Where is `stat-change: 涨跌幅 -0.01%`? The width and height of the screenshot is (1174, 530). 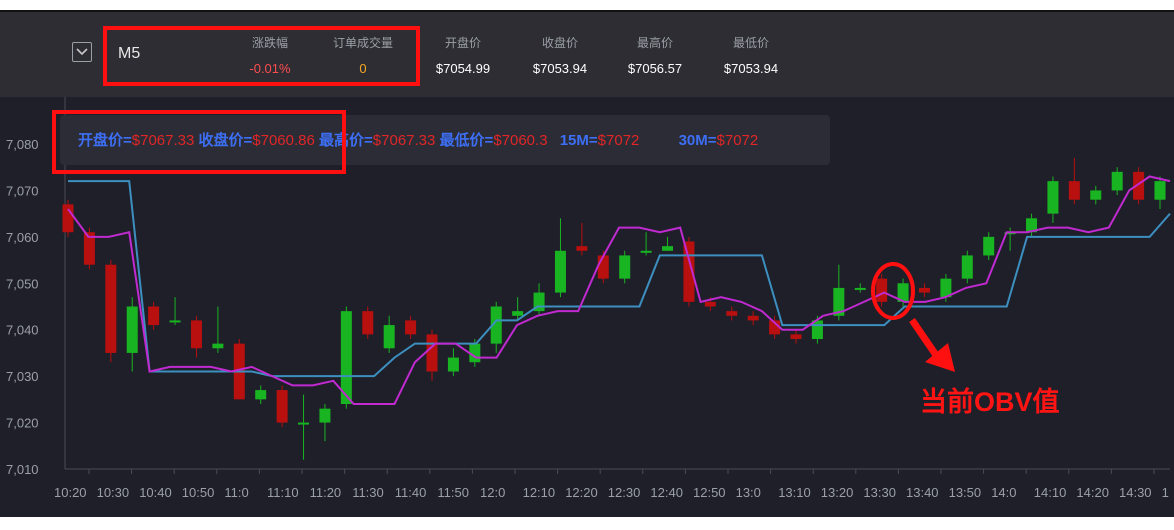 stat-change: 涨跌幅 -0.01% is located at coordinates (270, 55).